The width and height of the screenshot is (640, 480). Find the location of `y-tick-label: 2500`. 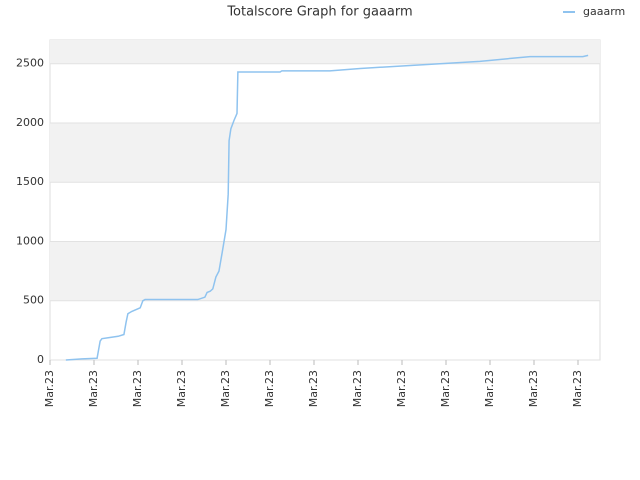

y-tick-label: 2500 is located at coordinates (30, 63).